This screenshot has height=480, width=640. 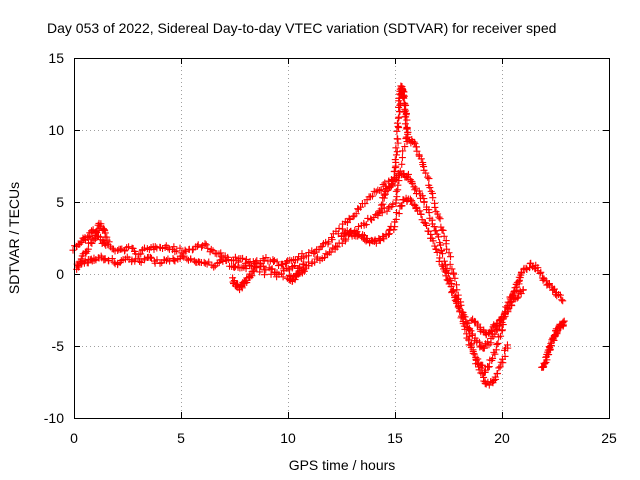 What do you see at coordinates (60, 274) in the screenshot?
I see `y-tick-label: 0` at bounding box center [60, 274].